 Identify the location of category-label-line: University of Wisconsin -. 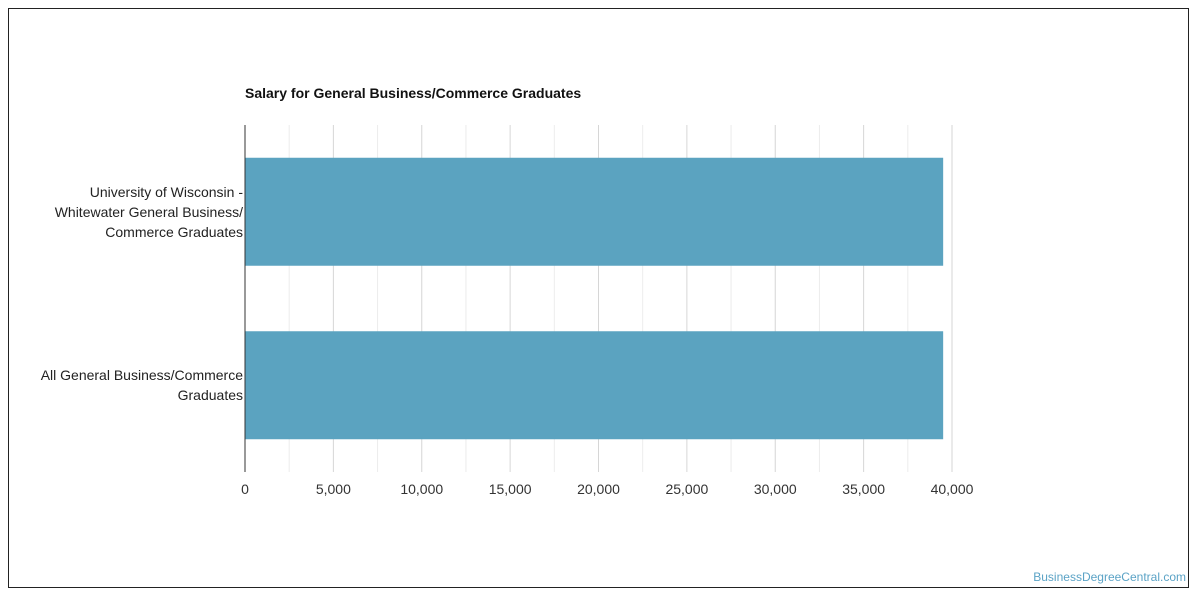
(166, 191).